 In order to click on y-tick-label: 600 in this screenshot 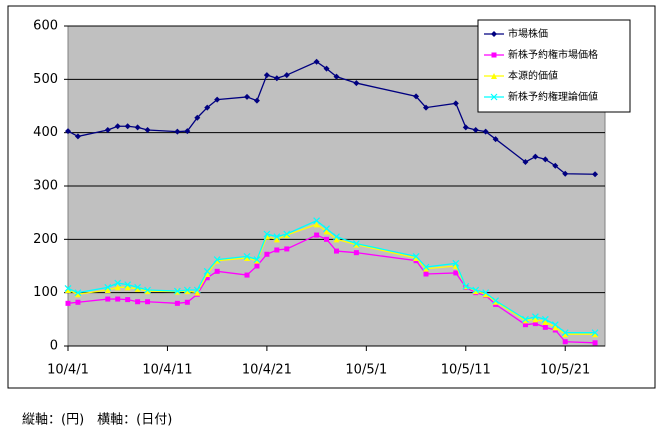, I will do `click(45, 26)`.